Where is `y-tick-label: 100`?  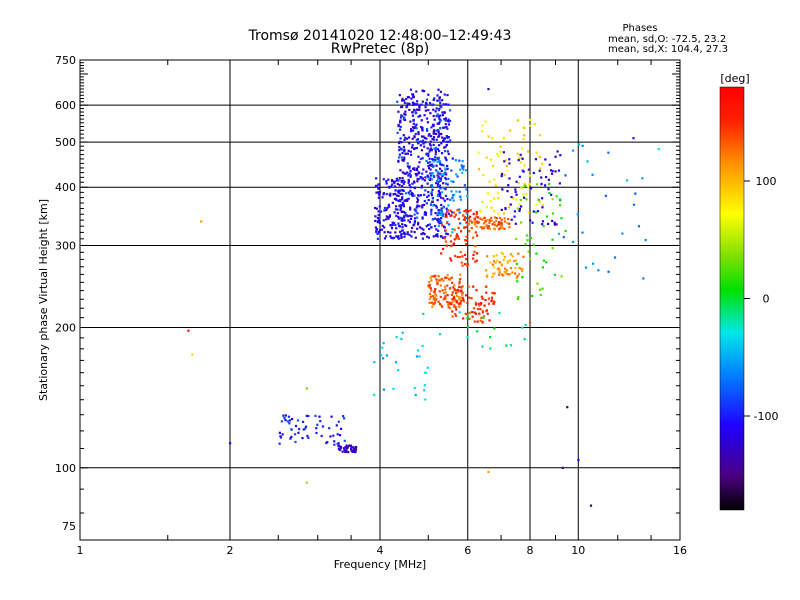 y-tick-label: 100 is located at coordinates (65, 468).